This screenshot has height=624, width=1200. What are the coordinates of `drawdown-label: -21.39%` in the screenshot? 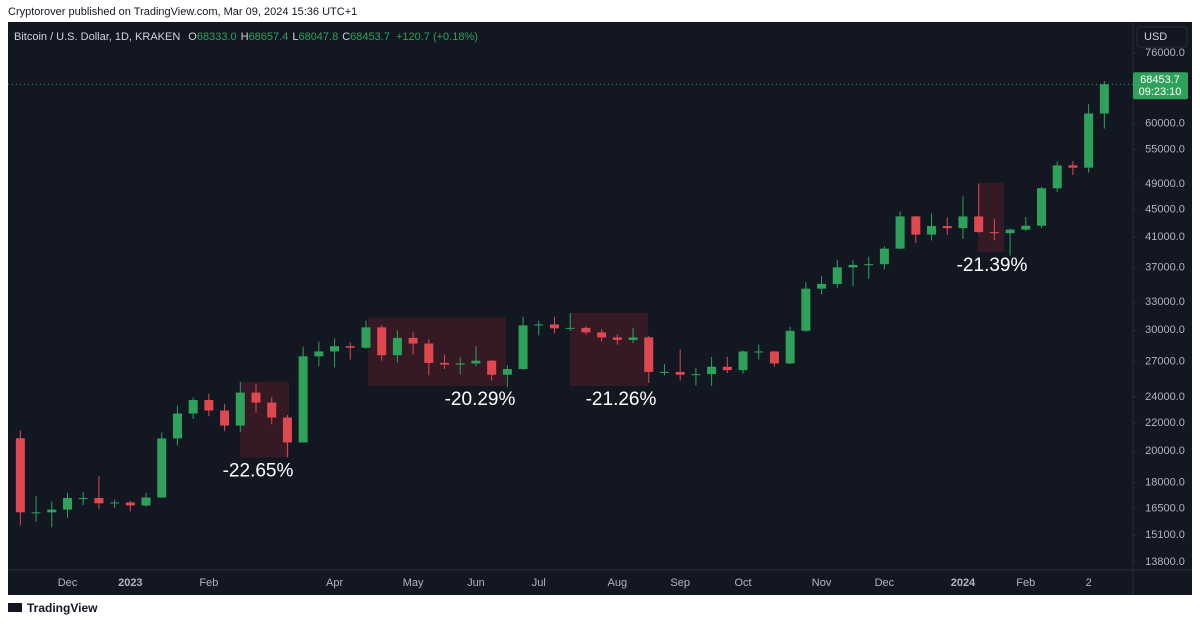 It's located at (992, 265).